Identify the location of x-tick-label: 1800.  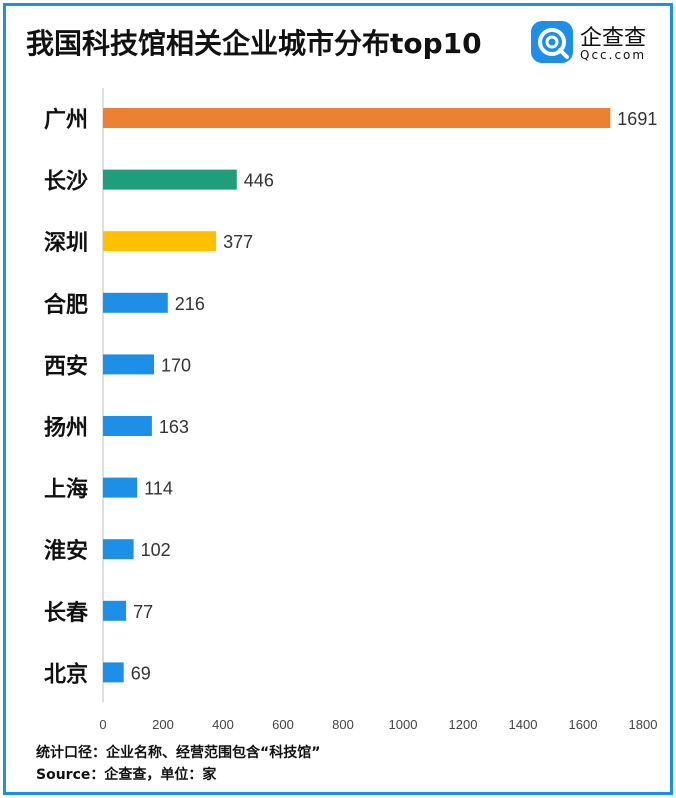
(643, 724).